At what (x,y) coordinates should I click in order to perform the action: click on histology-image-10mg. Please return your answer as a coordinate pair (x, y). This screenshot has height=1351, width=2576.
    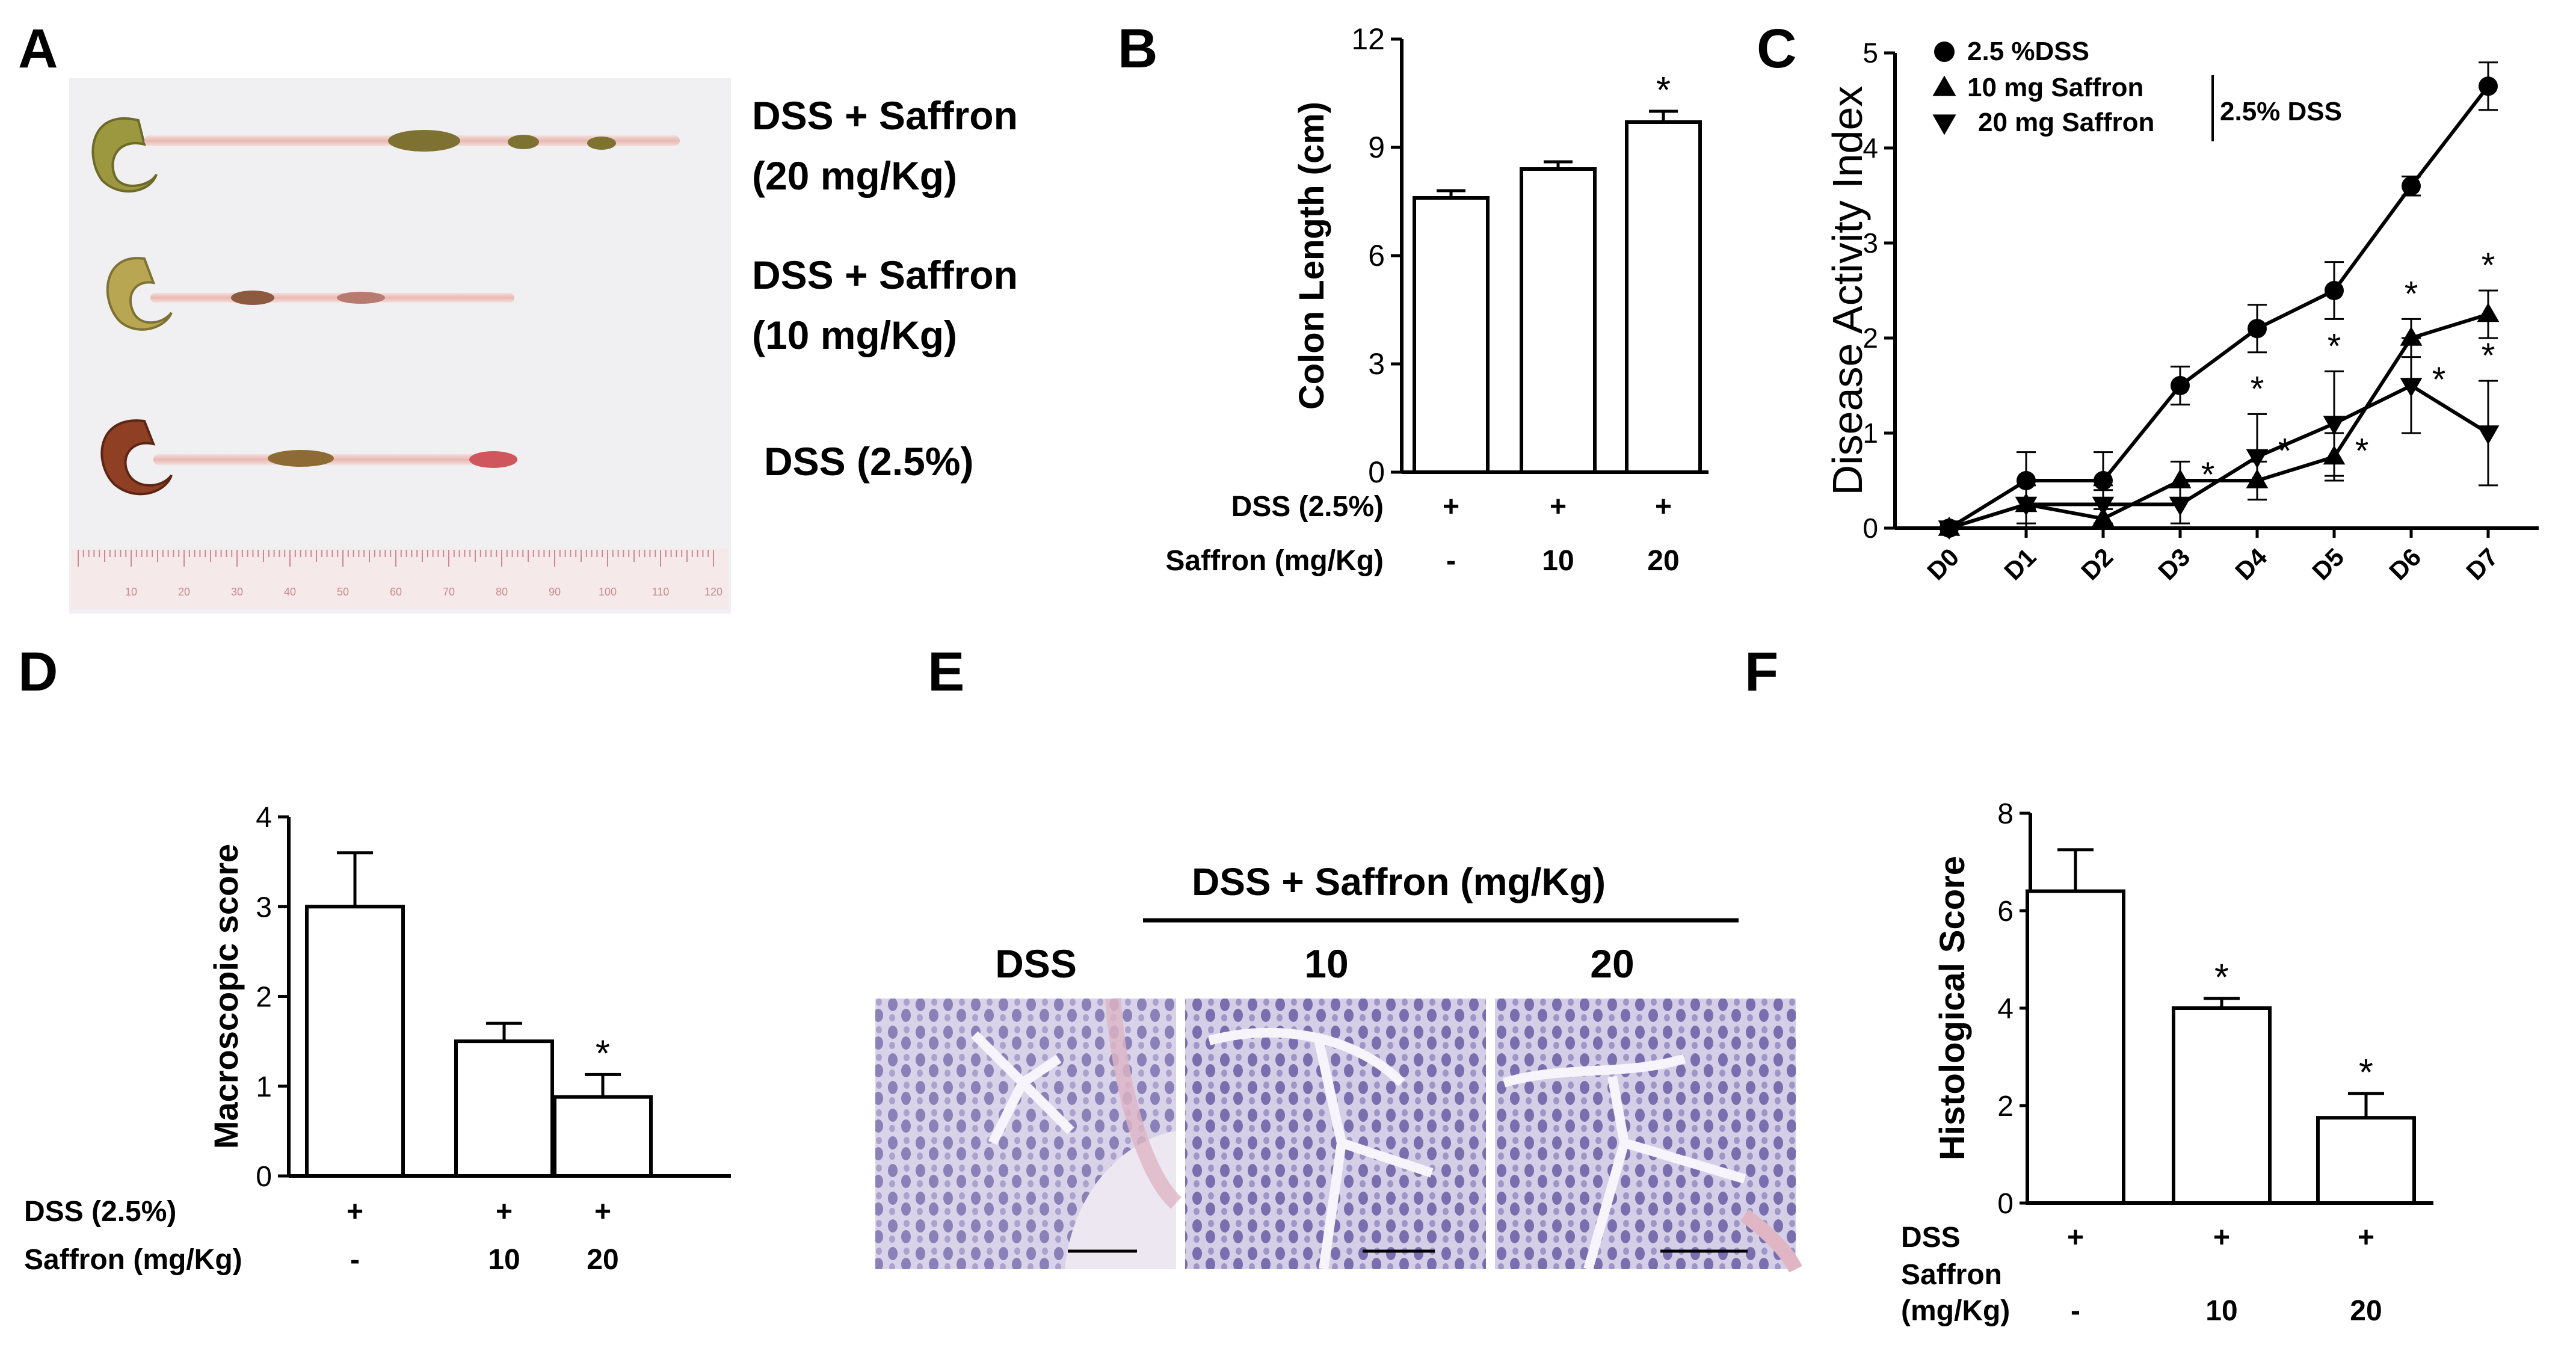
    Looking at the image, I should click on (1335, 1134).